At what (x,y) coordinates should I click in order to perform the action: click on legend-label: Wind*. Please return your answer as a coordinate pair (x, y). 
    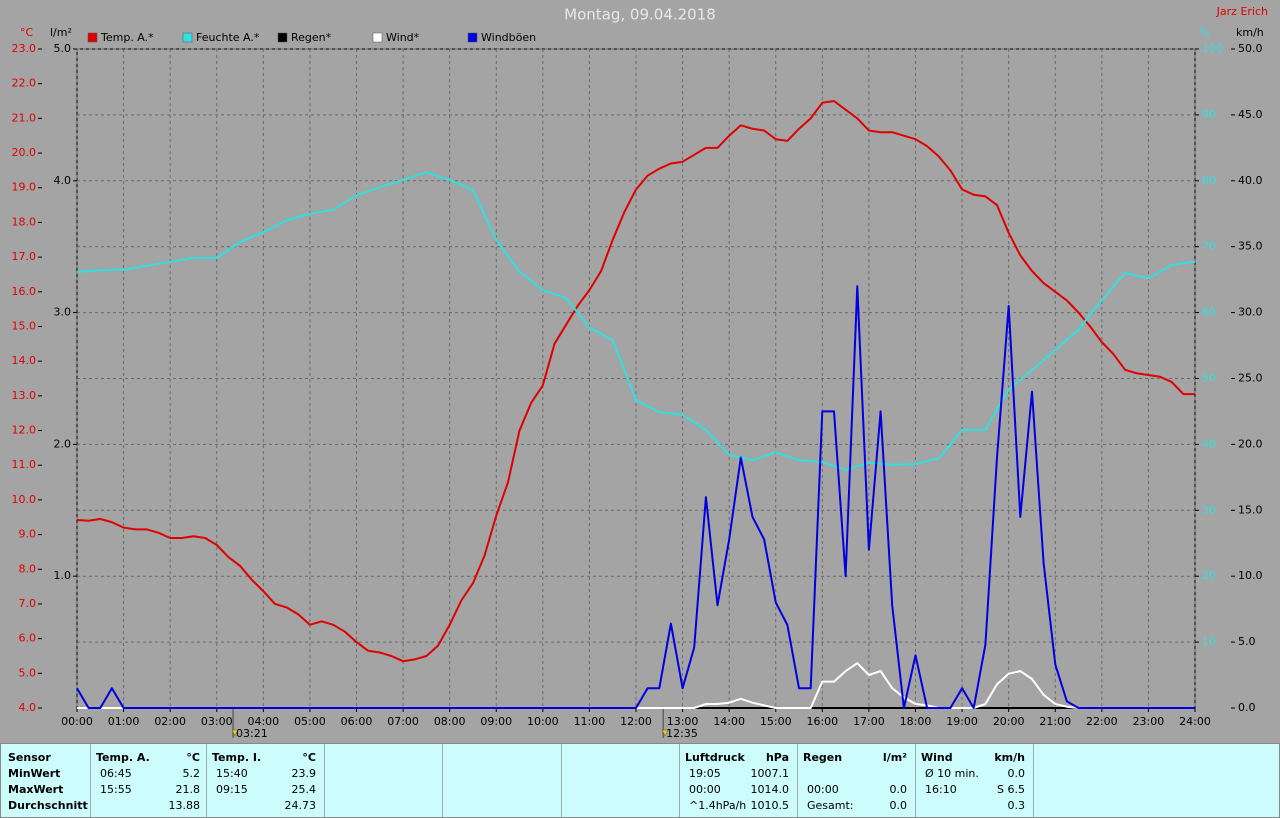
    Looking at the image, I should click on (403, 37).